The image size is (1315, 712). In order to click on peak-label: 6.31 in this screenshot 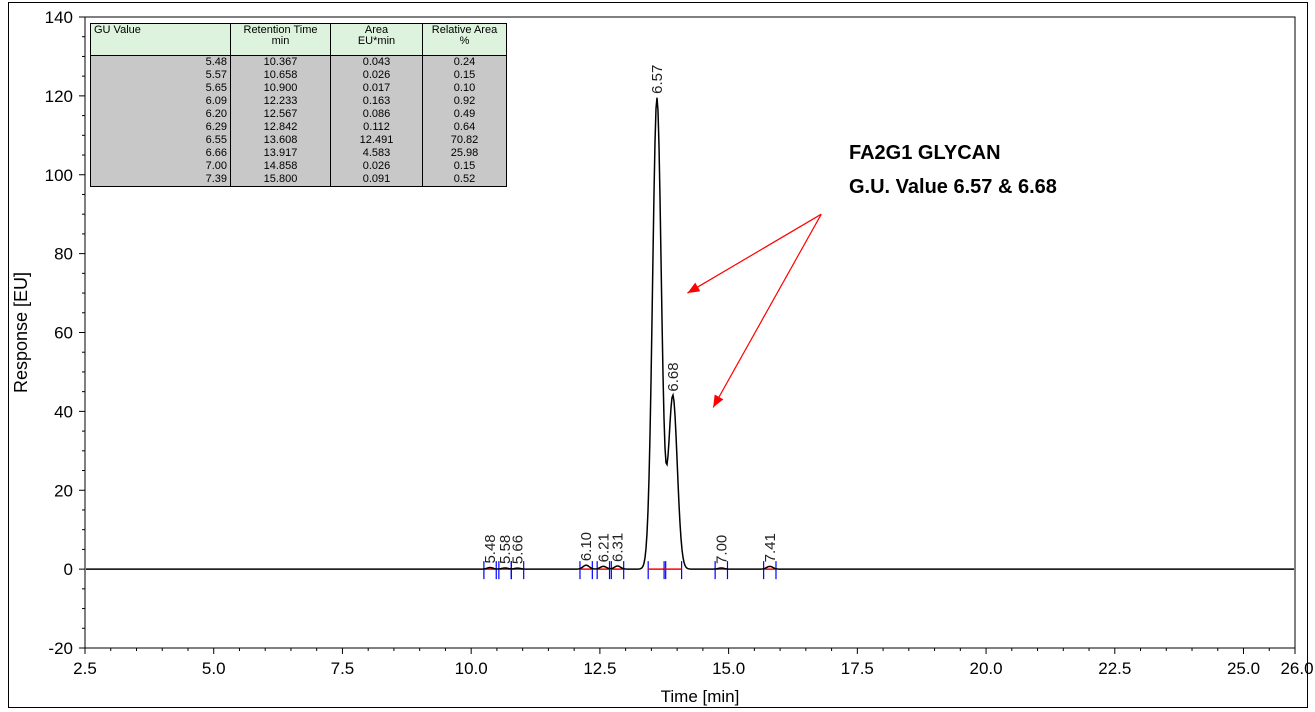, I will do `click(618, 547)`.